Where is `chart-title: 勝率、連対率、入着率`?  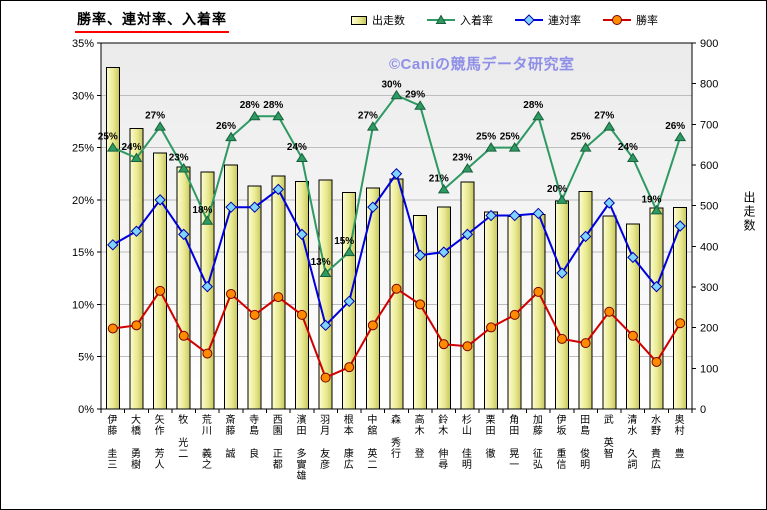 chart-title: 勝率、連対率、入着率 is located at coordinates (152, 21).